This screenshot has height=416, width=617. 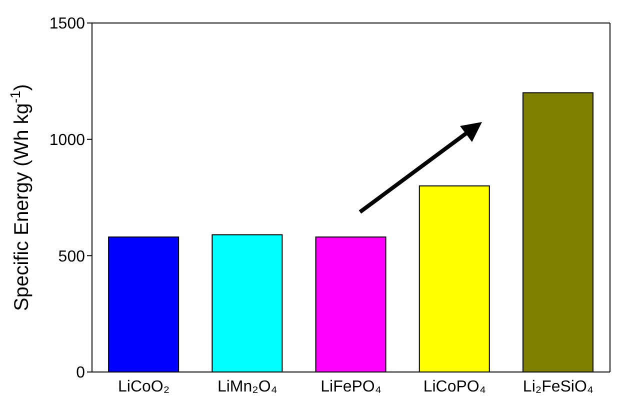 What do you see at coordinates (351, 387) in the screenshot?
I see `x-tick-label: LiFePO₄` at bounding box center [351, 387].